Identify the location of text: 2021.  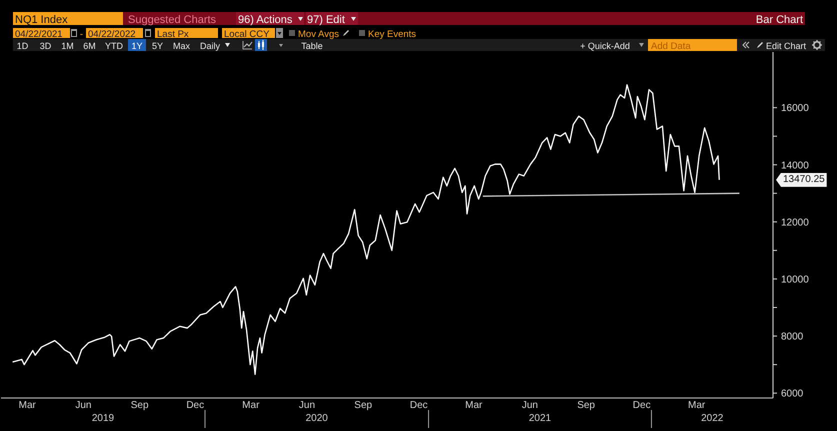
(540, 418).